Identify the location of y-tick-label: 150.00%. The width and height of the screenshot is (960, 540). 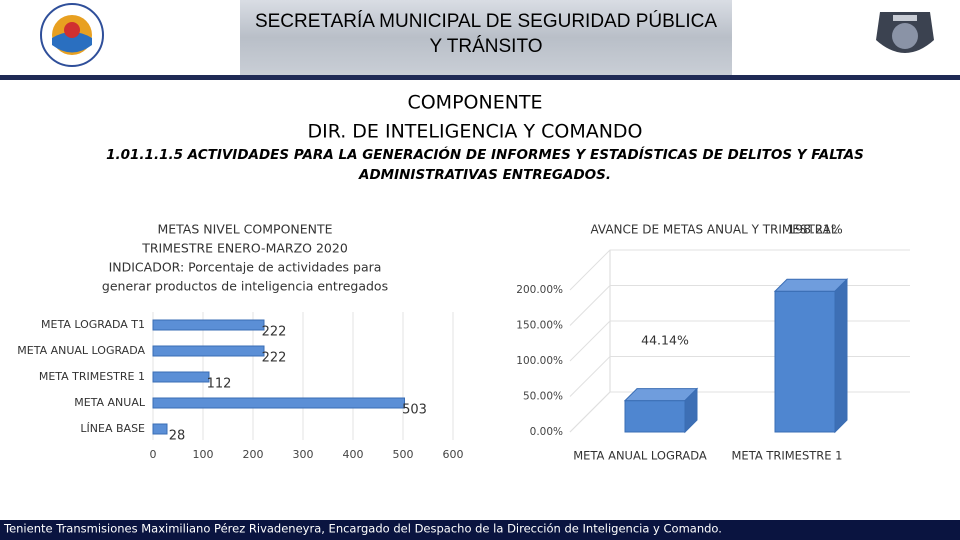
(539, 326).